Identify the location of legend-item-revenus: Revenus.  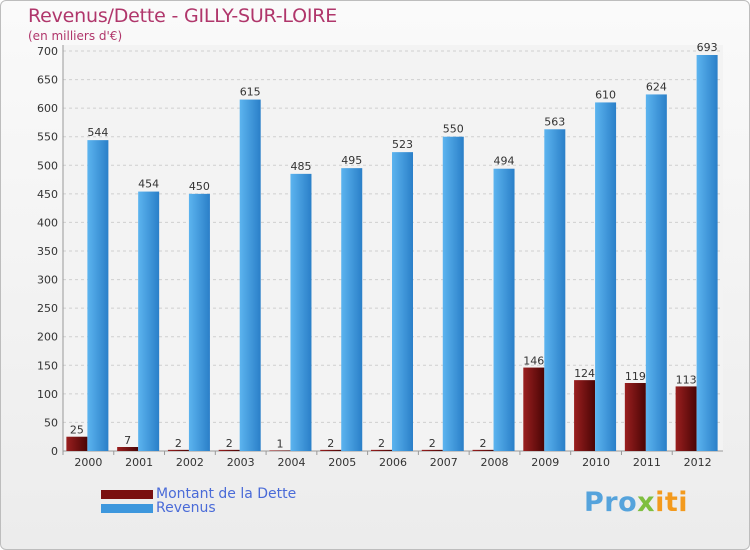
(198, 508).